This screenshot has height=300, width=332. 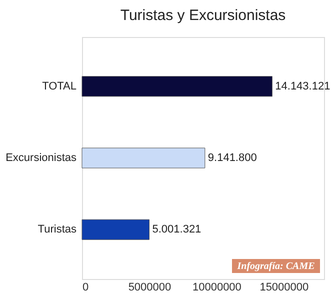 I want to click on data-label: 5.001.321, so click(x=177, y=230).